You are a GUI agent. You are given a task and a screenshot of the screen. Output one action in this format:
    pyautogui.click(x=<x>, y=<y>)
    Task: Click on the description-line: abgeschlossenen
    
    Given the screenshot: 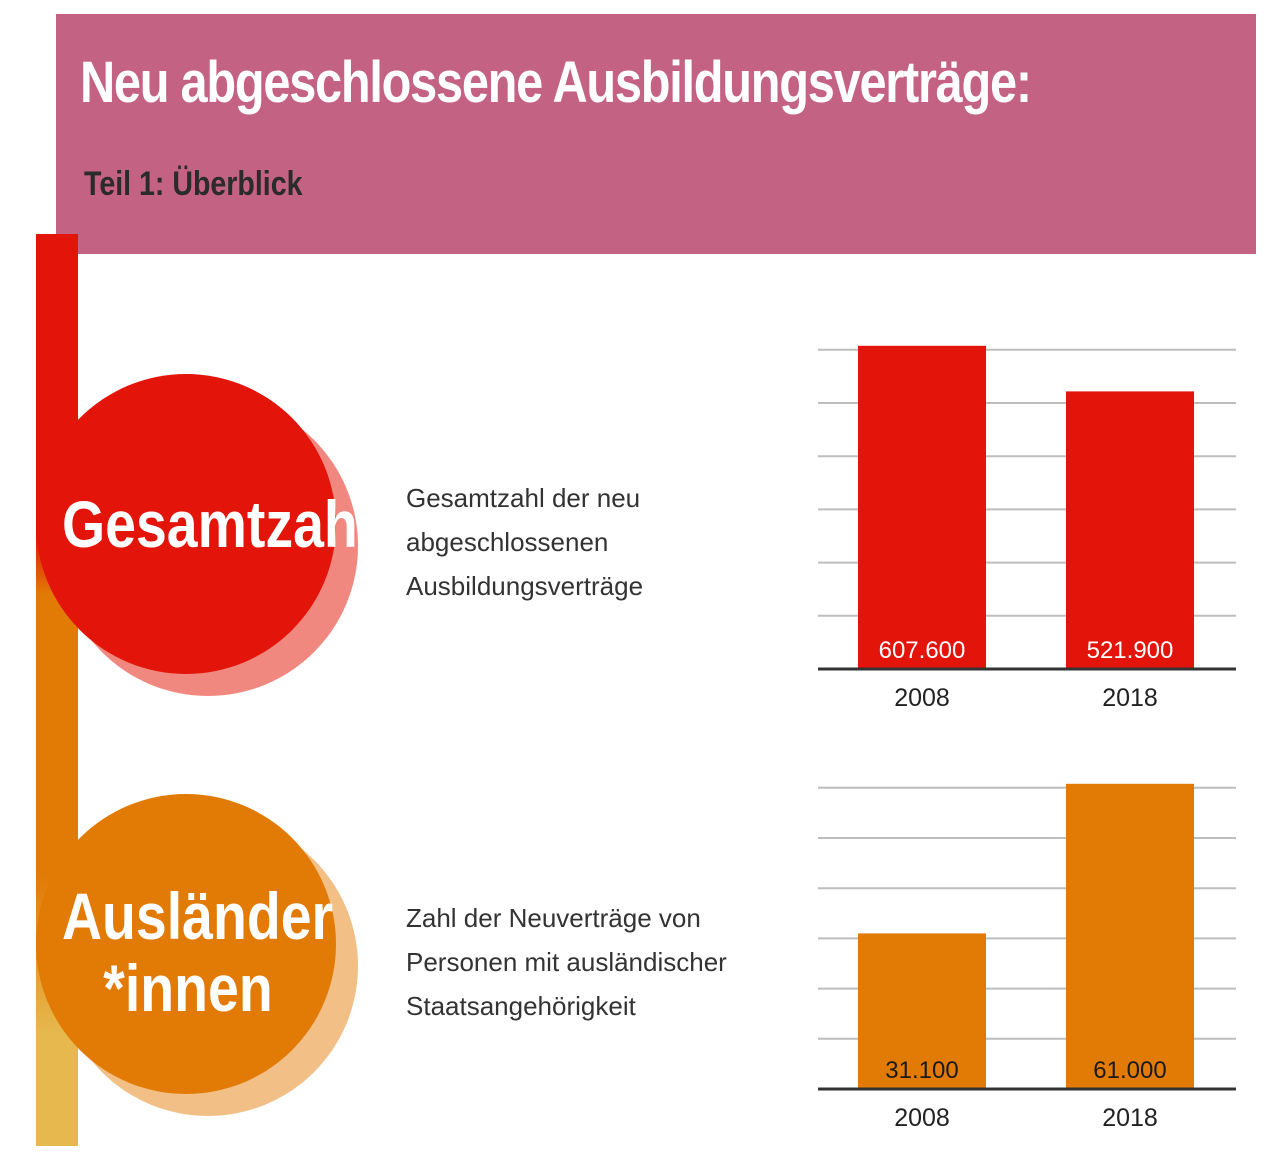 What is the action you would take?
    pyautogui.click(x=507, y=542)
    